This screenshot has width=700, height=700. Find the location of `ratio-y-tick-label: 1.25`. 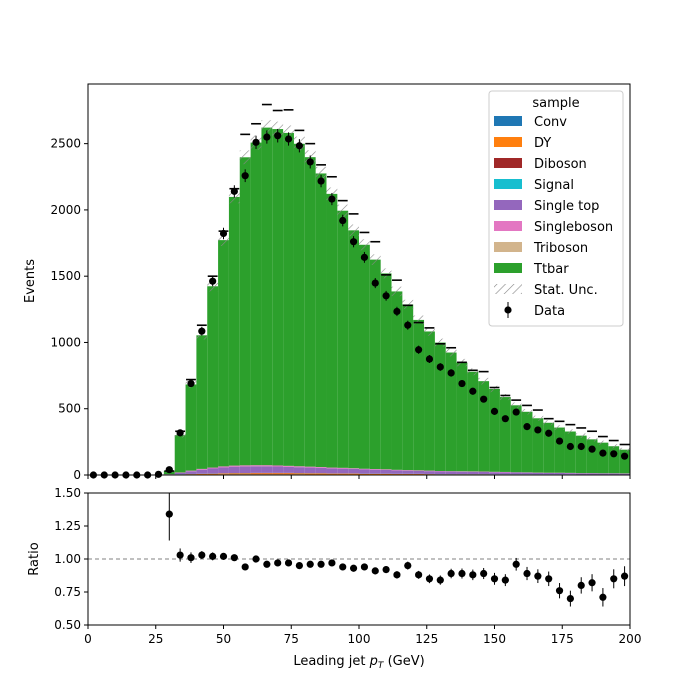

ratio-y-tick-label: 1.25 is located at coordinates (67, 526).